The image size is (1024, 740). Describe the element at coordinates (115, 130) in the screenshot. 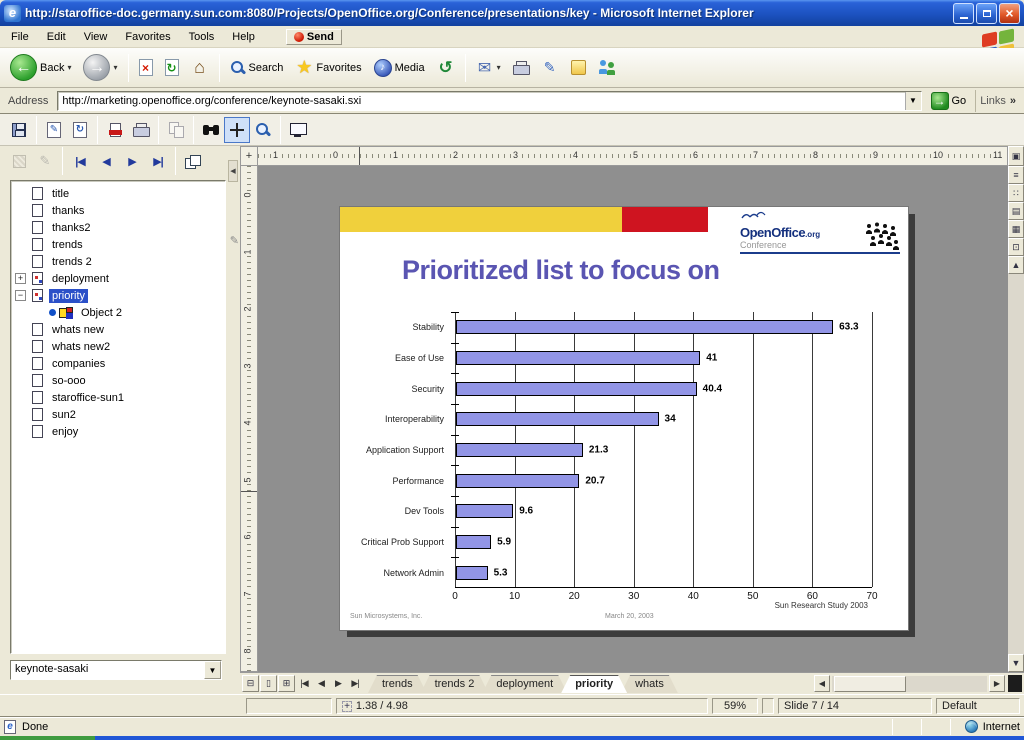

I see `export-pdf-button` at that location.